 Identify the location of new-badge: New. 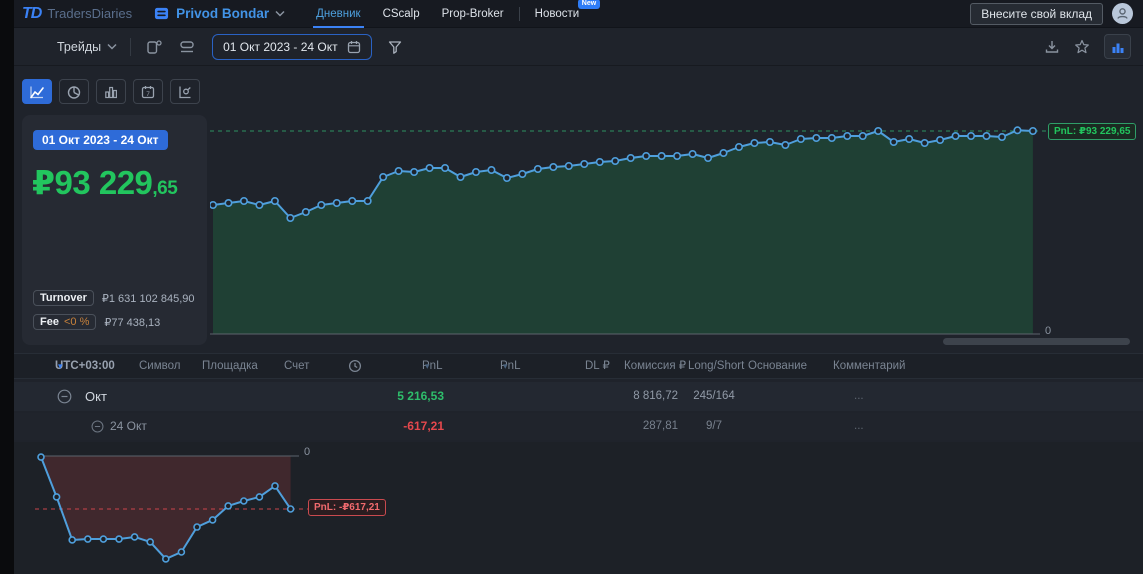
(589, 4).